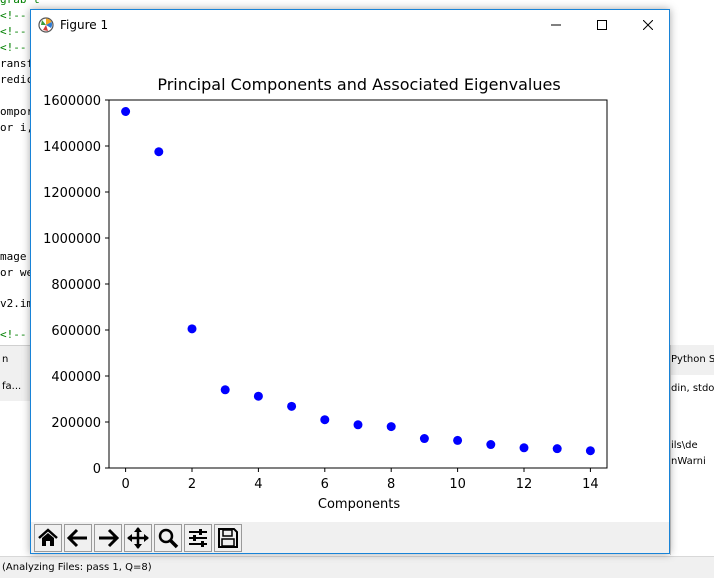  I want to click on x-tick-label: 6, so click(325, 484).